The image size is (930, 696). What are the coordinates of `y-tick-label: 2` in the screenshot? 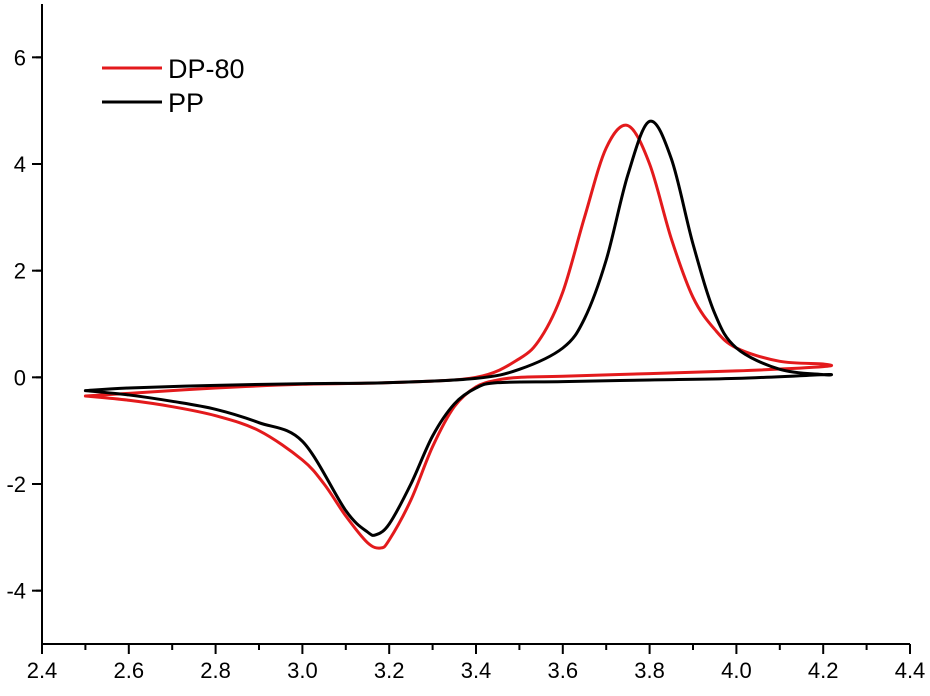 It's located at (20, 271).